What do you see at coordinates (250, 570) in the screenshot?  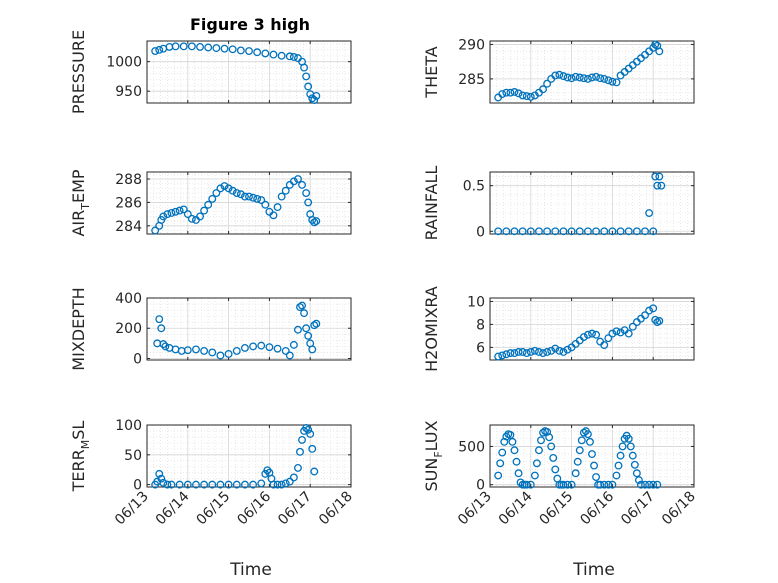 I see `x-axis-label-left: Time` at bounding box center [250, 570].